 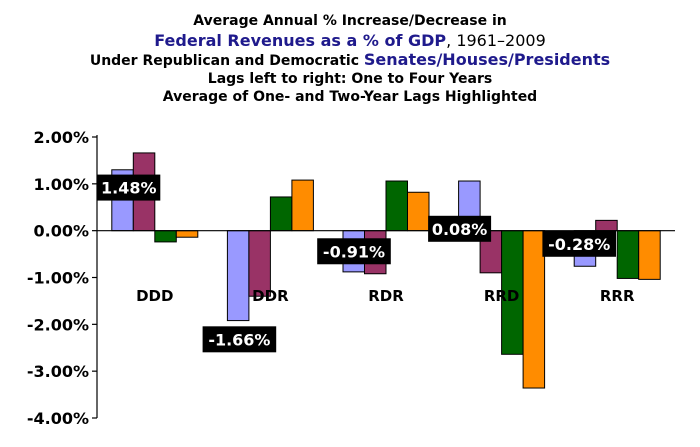 I want to click on title-line-3-prefix: Under Republican and Democratic, so click(x=226, y=61).